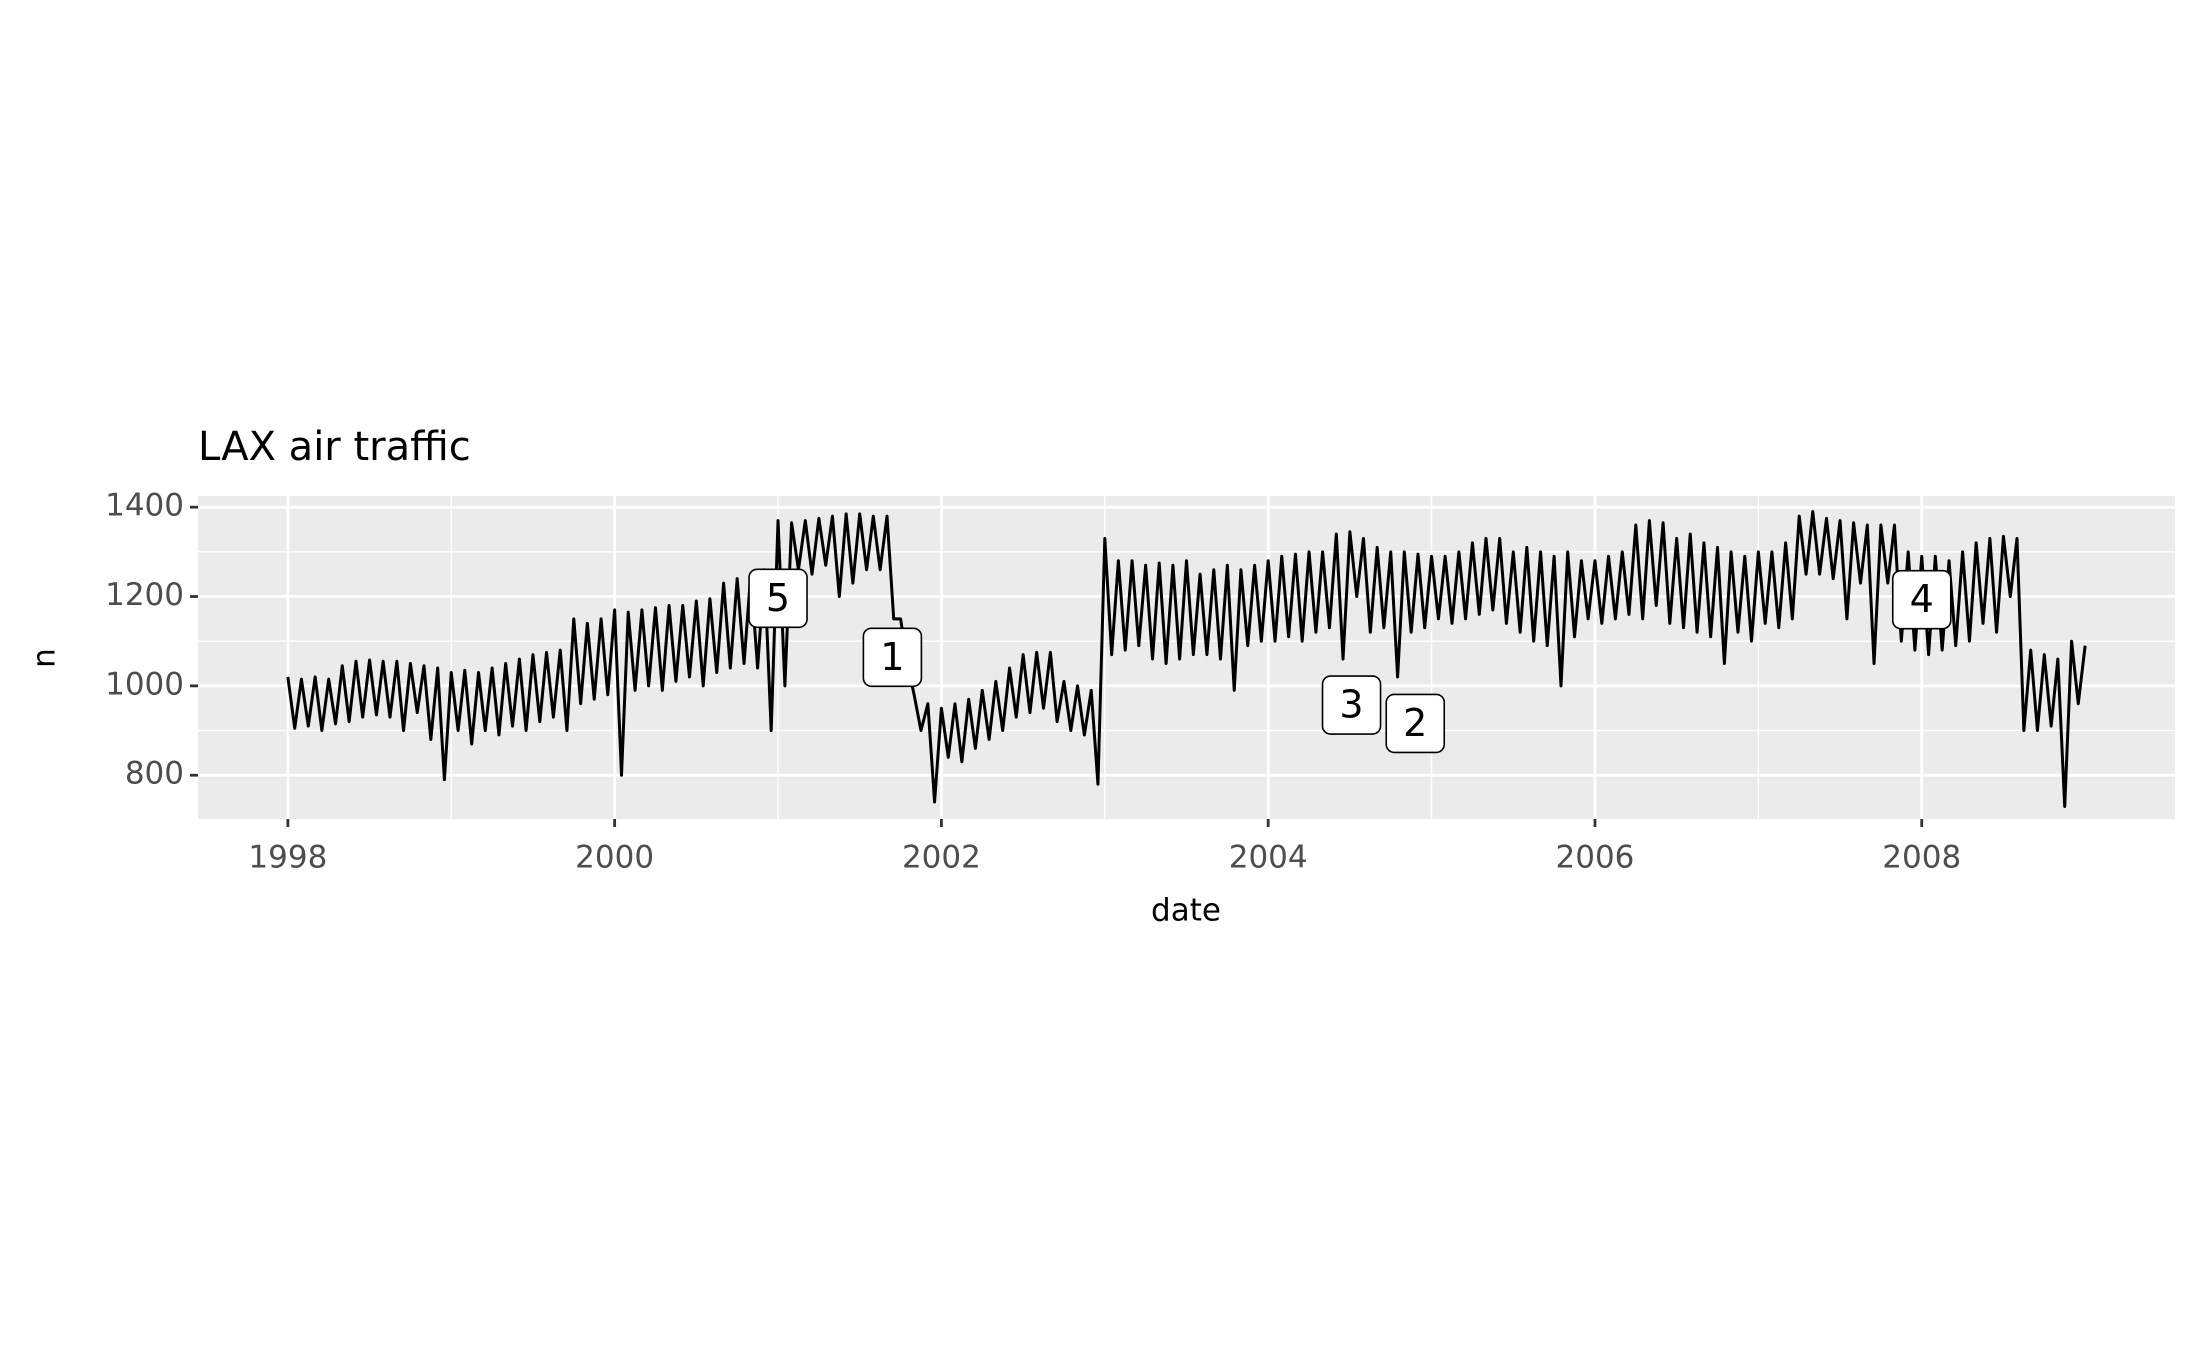 The image size is (2187, 1350). I want to click on annotation-label: 1, so click(892, 657).